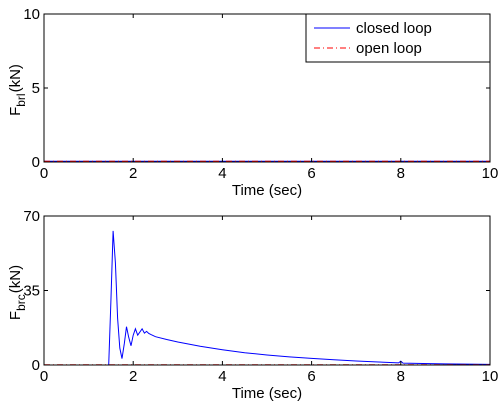  Describe the element at coordinates (36, 162) in the screenshot. I see `top-y-tick-label: 0` at that location.